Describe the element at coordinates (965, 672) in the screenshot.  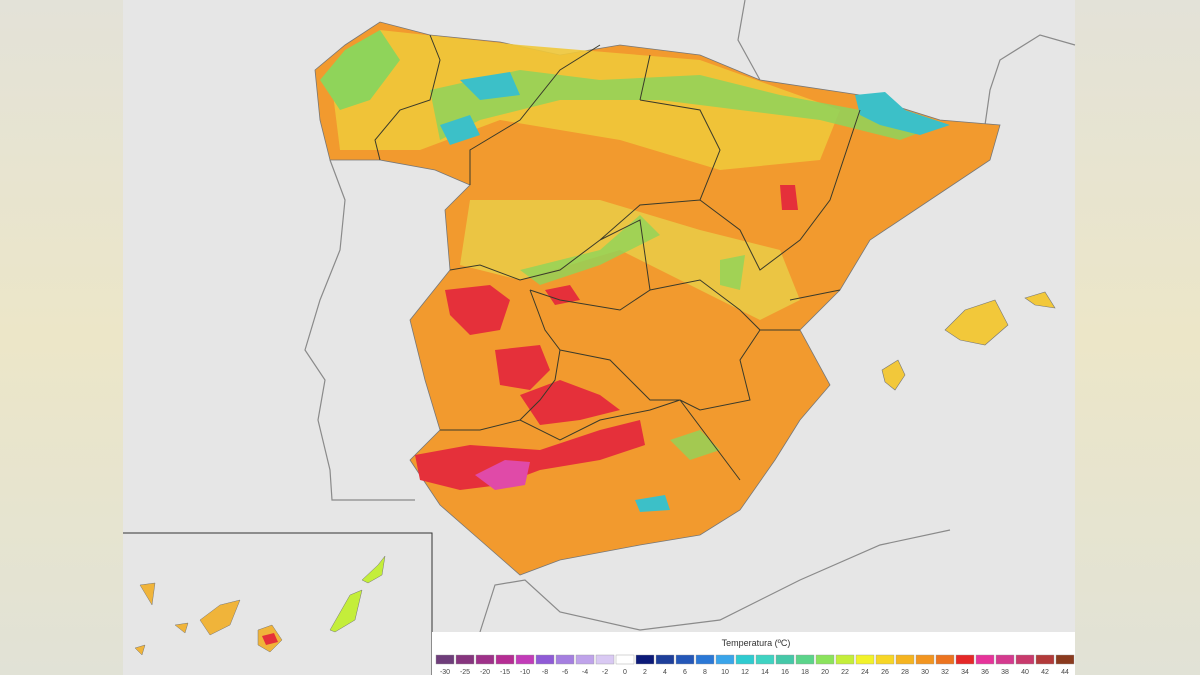
I see `legend-label: 34` at that location.